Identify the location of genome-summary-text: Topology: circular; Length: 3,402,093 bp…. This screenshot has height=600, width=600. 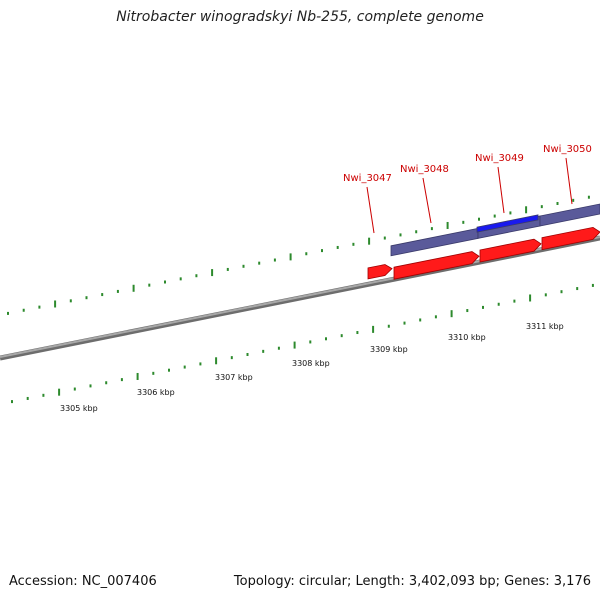
(412, 581).